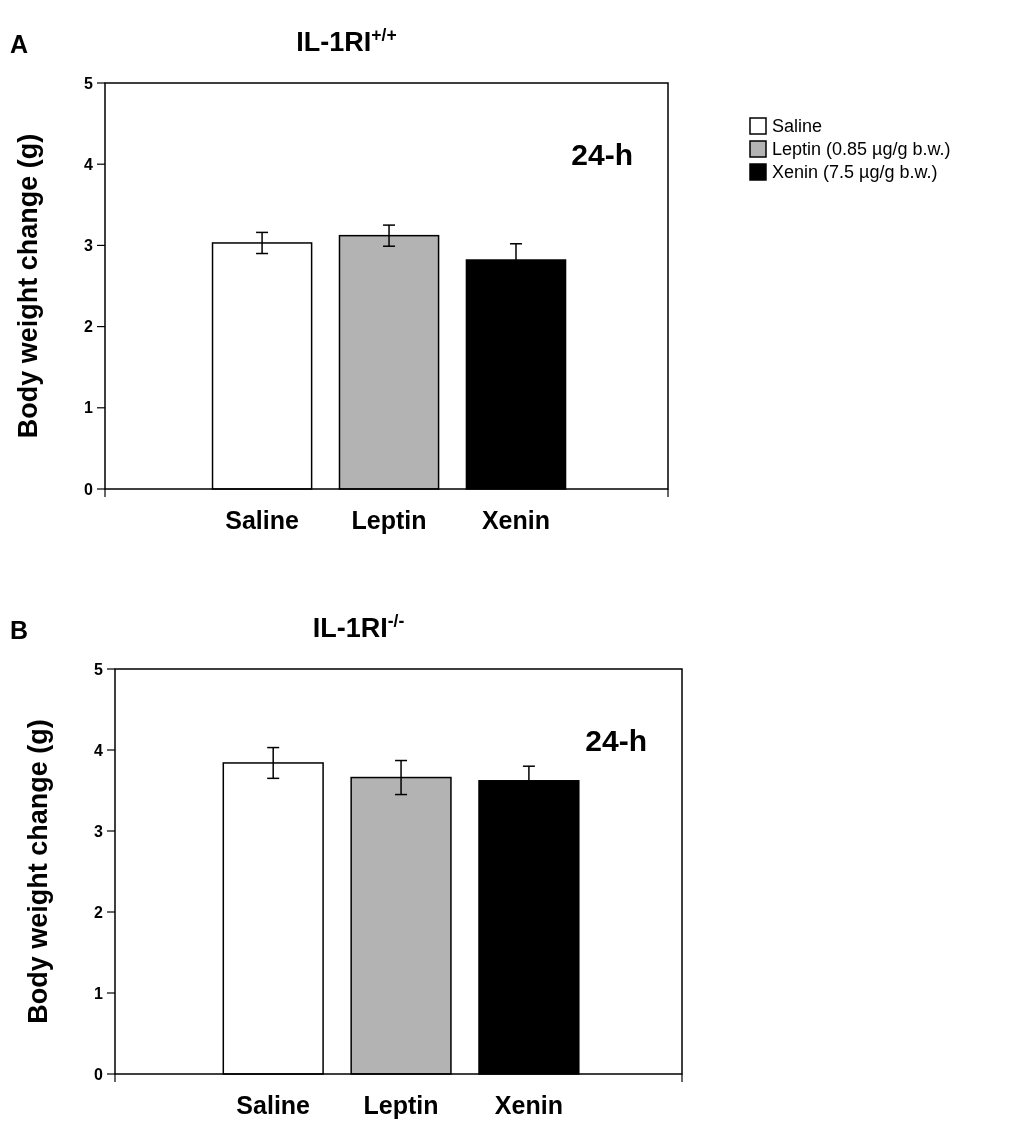  What do you see at coordinates (861, 149) in the screenshot?
I see `legend-label: Leptin (0.85 µg/g b.w.)` at bounding box center [861, 149].